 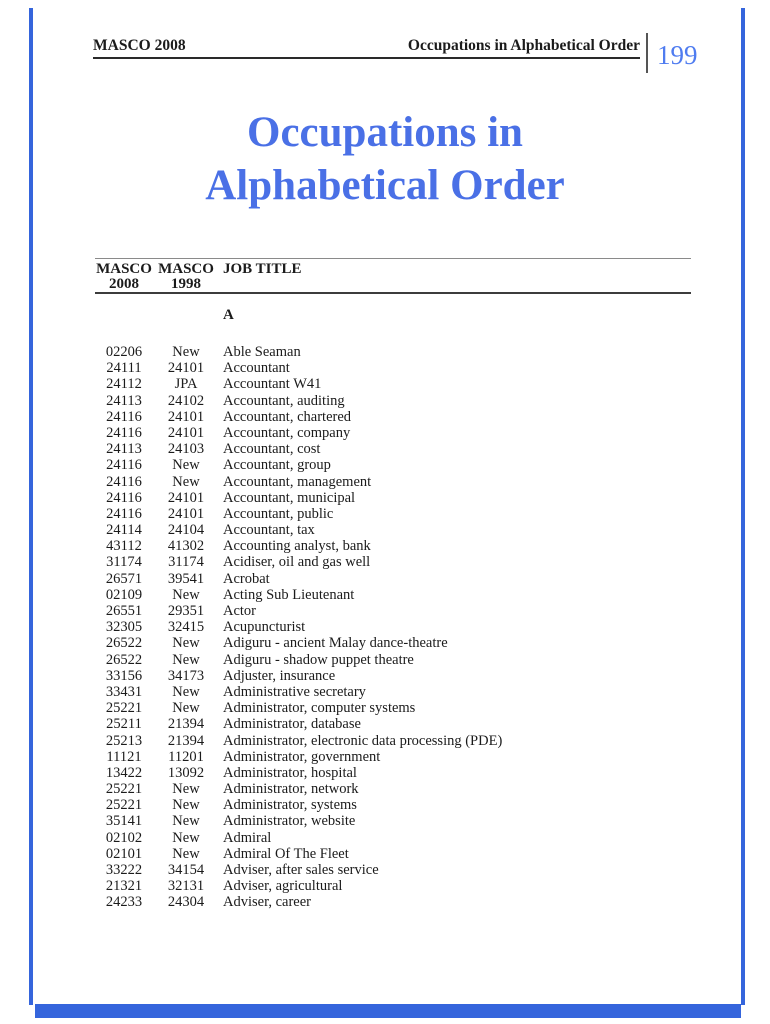 I want to click on job-title: Accountant, so click(x=256, y=368).